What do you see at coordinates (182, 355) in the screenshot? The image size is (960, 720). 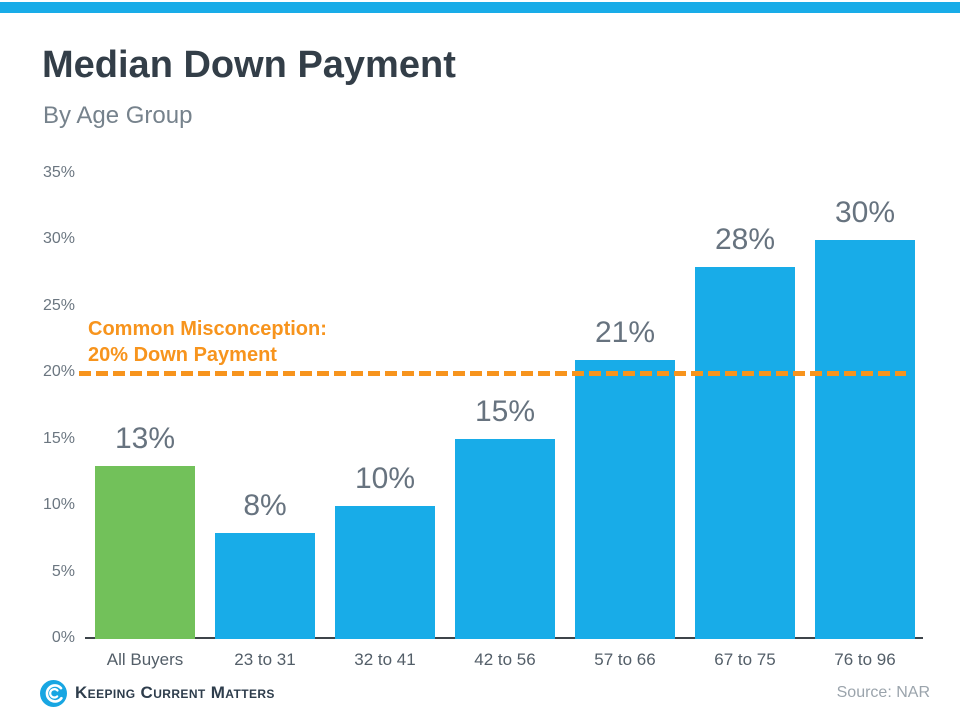 I see `threshold-annotation-line2: 20% Down Payment` at bounding box center [182, 355].